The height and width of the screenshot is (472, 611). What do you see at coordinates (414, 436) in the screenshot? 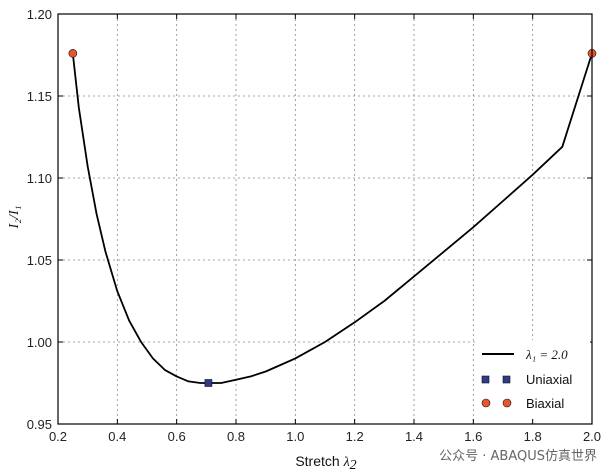
I see `x-tick-label: 1.4` at bounding box center [414, 436].